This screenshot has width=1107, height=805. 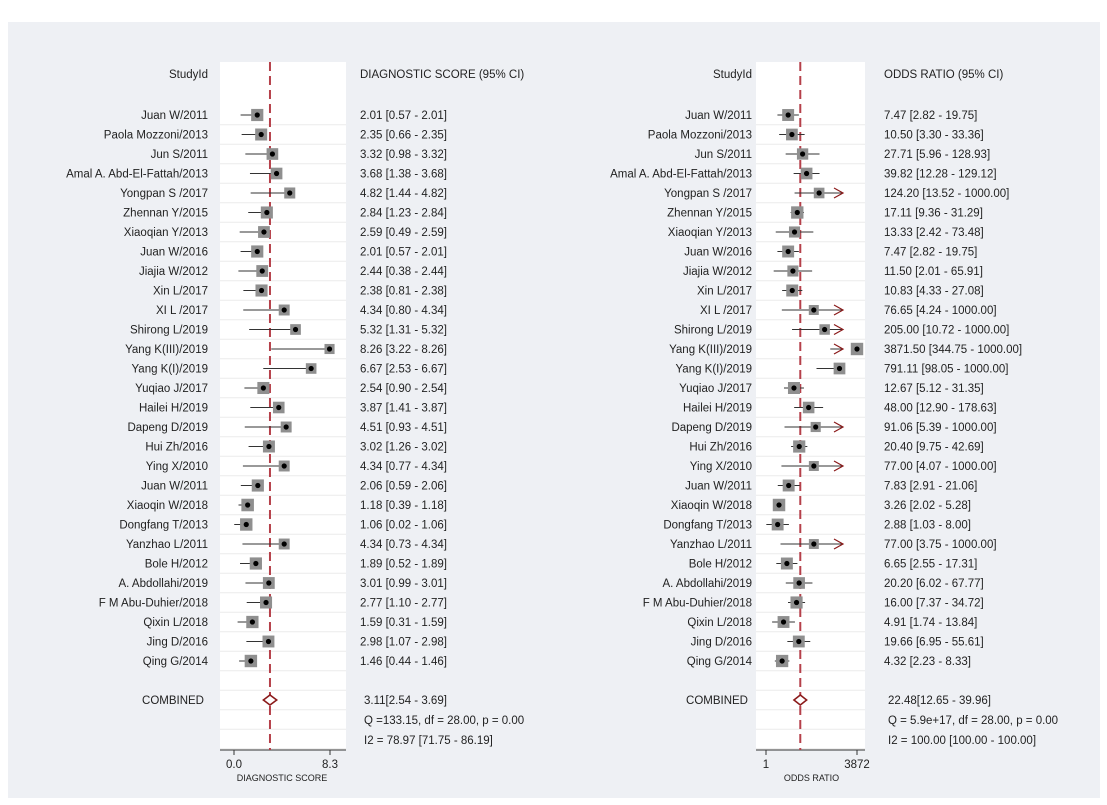 What do you see at coordinates (282, 778) in the screenshot?
I see `x-axis-label: DIAGNOSTIC SCORE` at bounding box center [282, 778].